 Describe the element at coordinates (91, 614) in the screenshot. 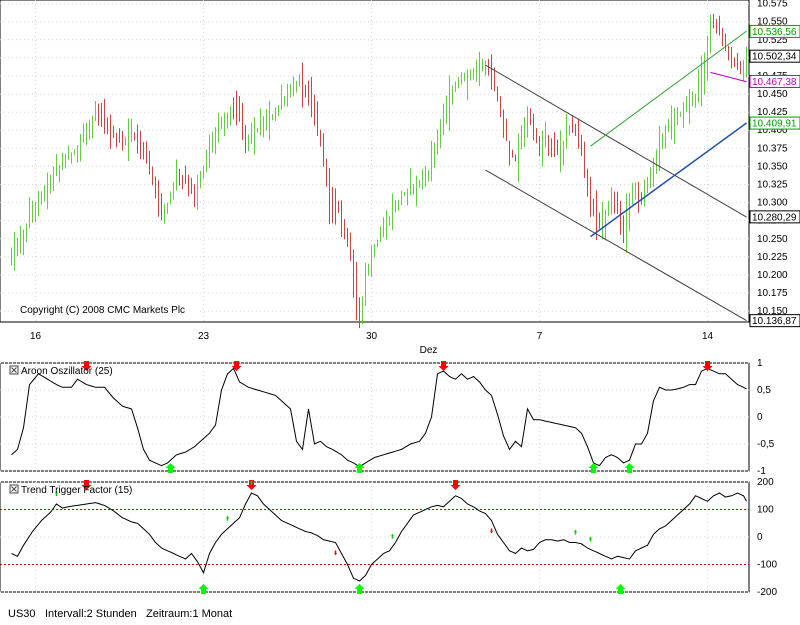

I see `footer-interval: Intervall:2 Stunden` at that location.